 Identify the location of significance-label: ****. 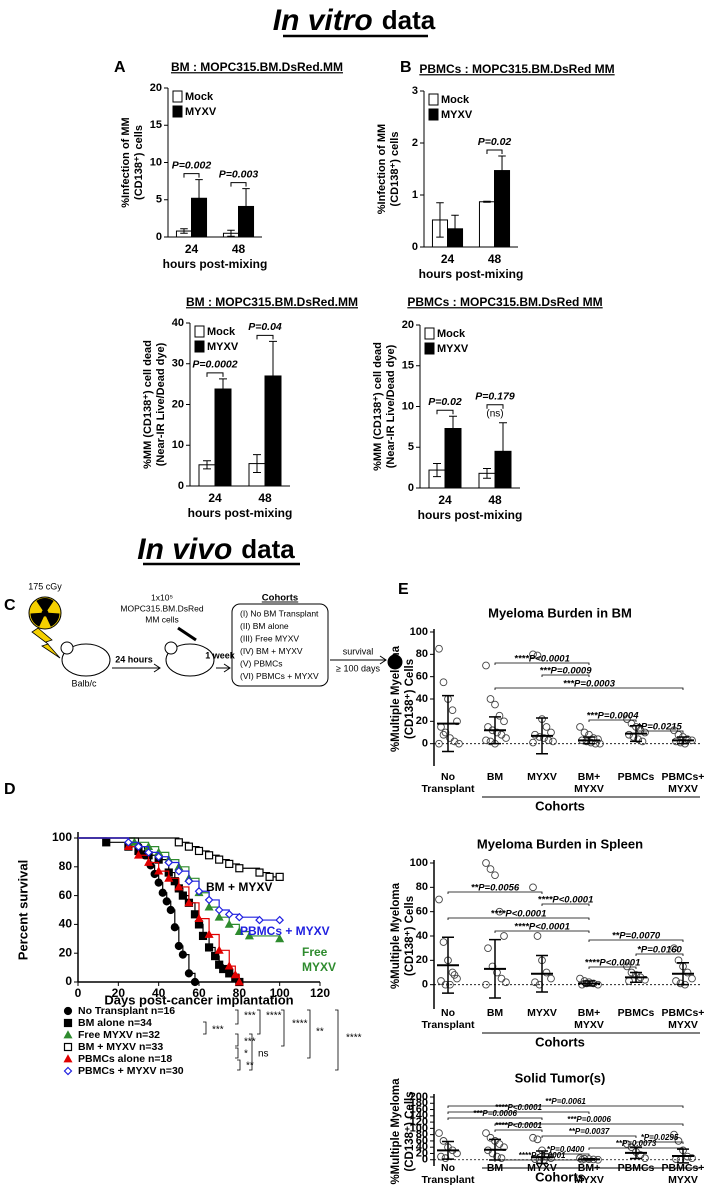
(354, 1038).